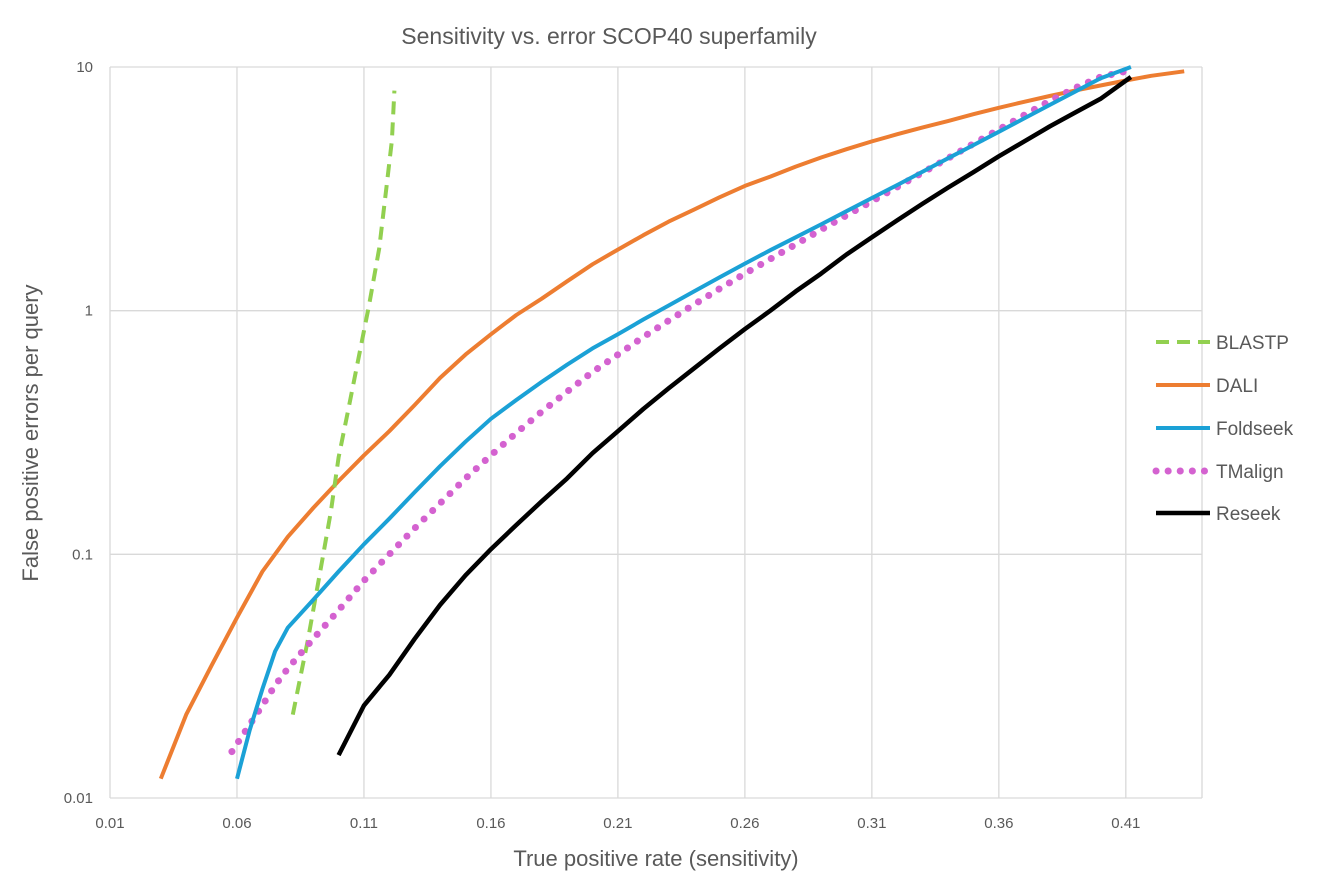 Image resolution: width=1332 pixels, height=891 pixels. What do you see at coordinates (343, 402) in the screenshot?
I see `series-line-blastp` at bounding box center [343, 402].